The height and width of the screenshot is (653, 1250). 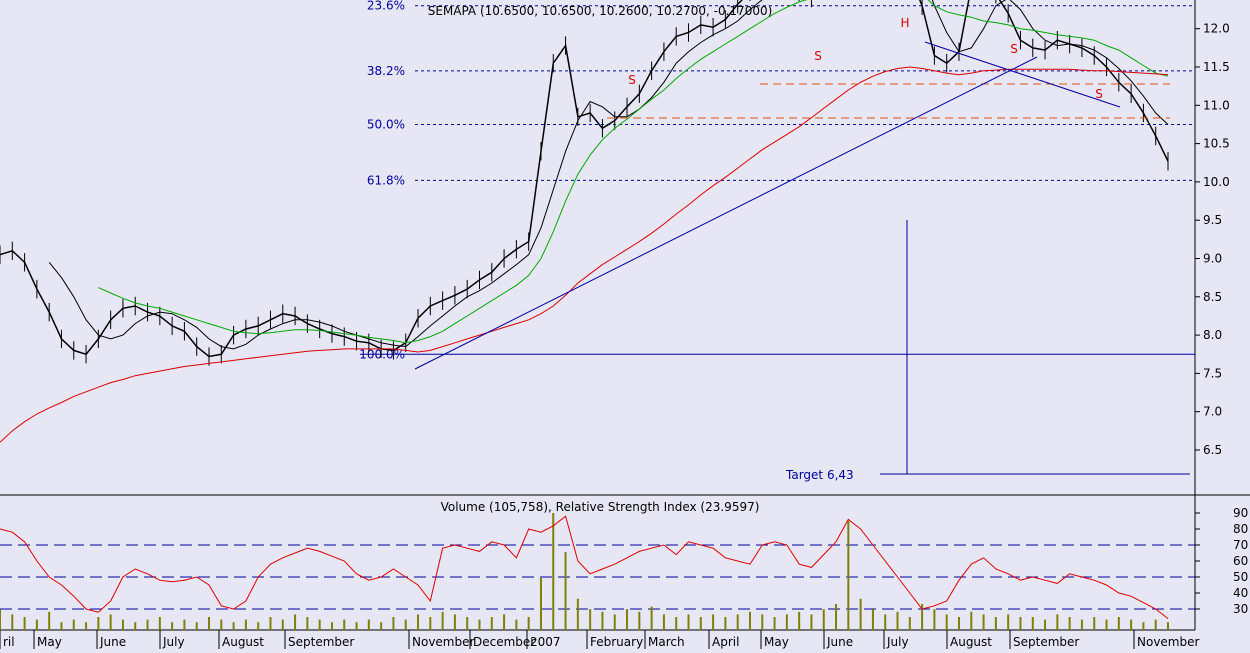 What do you see at coordinates (1212, 335) in the screenshot?
I see `price-tick-label: 8.0` at bounding box center [1212, 335].